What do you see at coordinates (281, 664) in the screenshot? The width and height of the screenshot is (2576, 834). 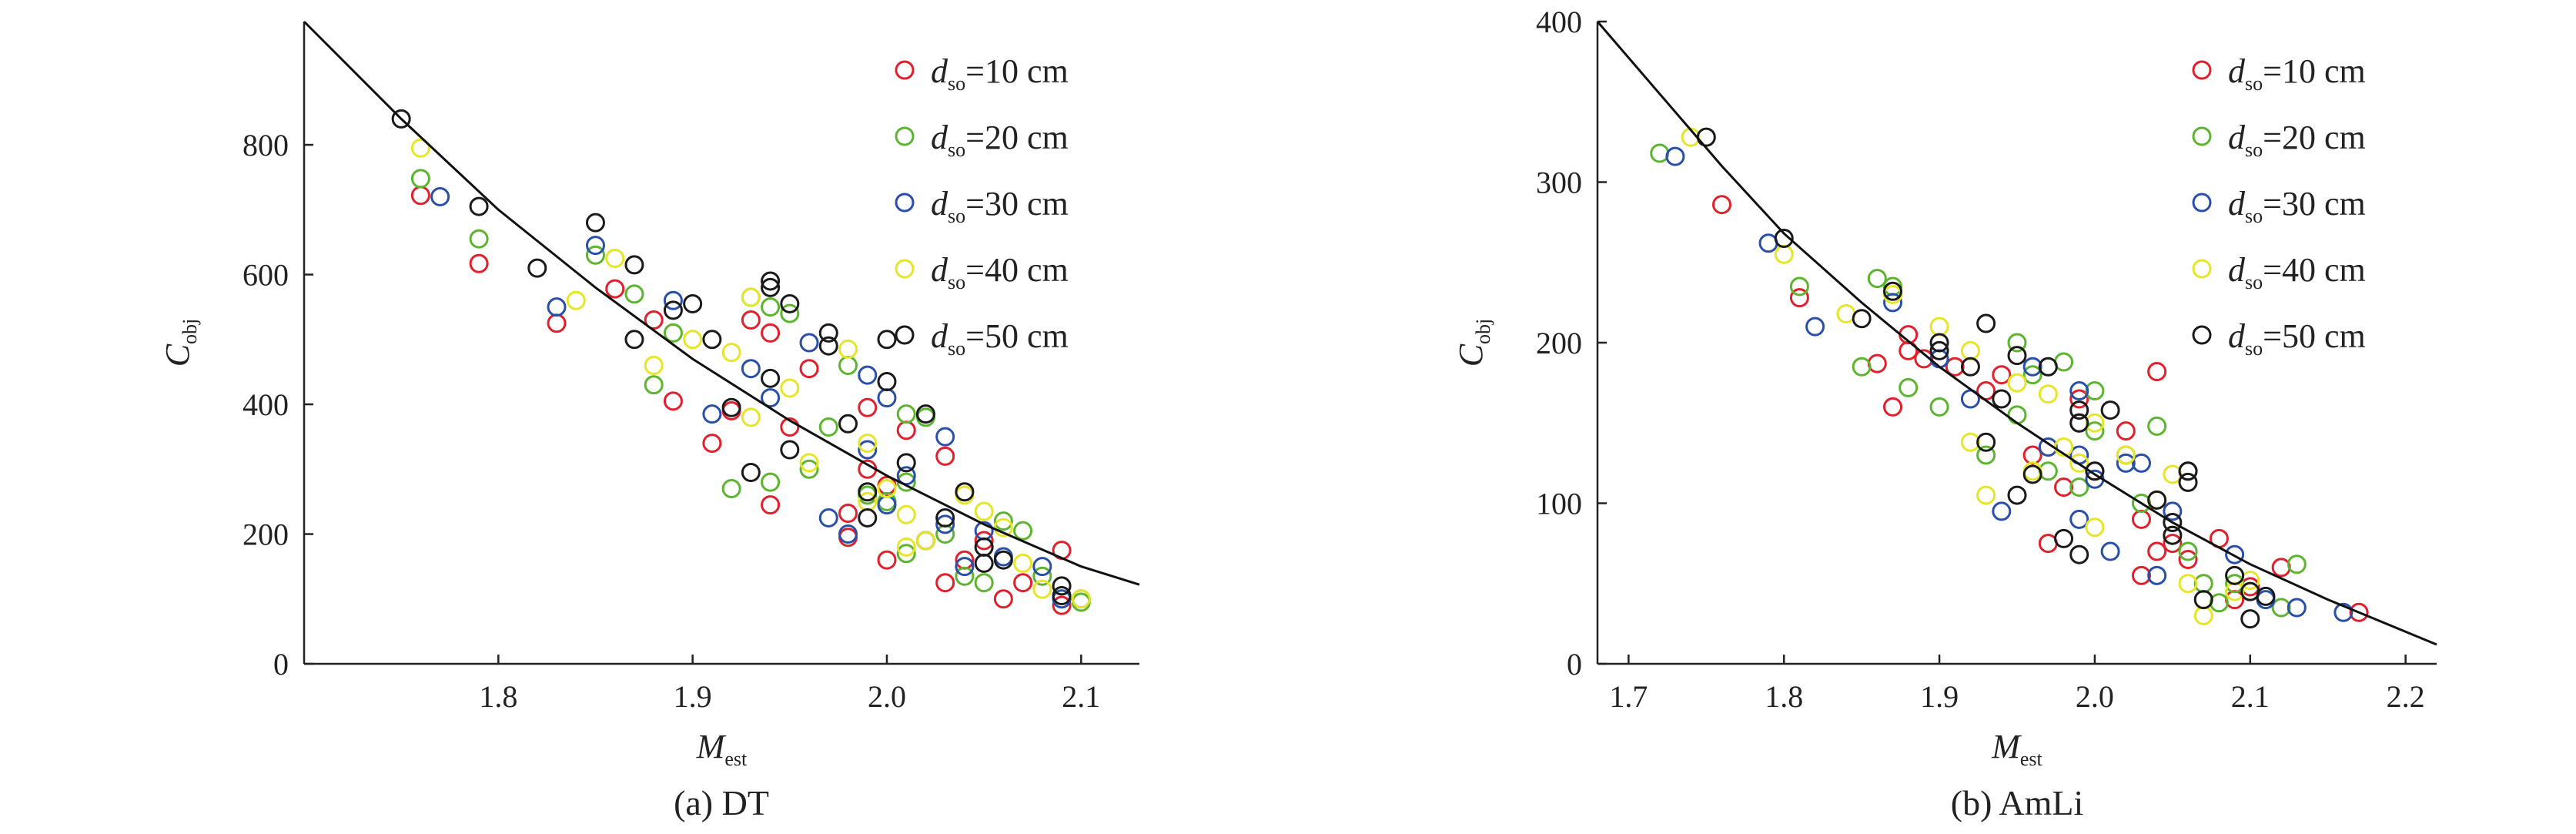 I see `y-tick-label: 0` at bounding box center [281, 664].